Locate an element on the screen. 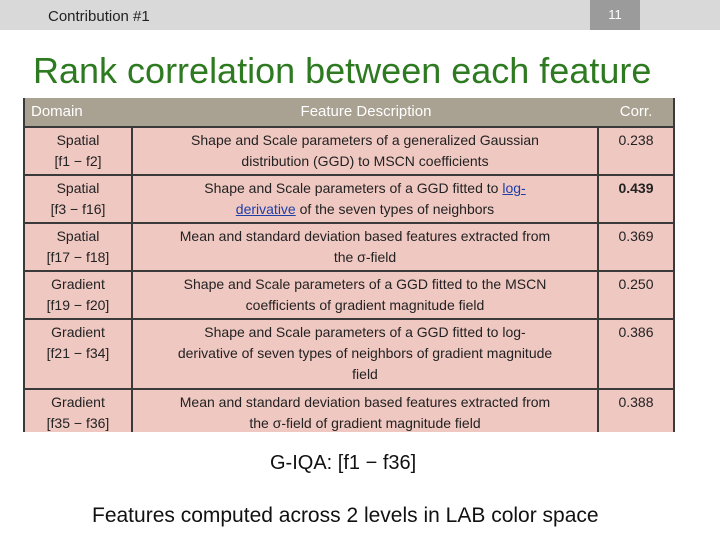 This screenshot has height=540, width=720. col-header-description: Feature Description is located at coordinates (366, 112).